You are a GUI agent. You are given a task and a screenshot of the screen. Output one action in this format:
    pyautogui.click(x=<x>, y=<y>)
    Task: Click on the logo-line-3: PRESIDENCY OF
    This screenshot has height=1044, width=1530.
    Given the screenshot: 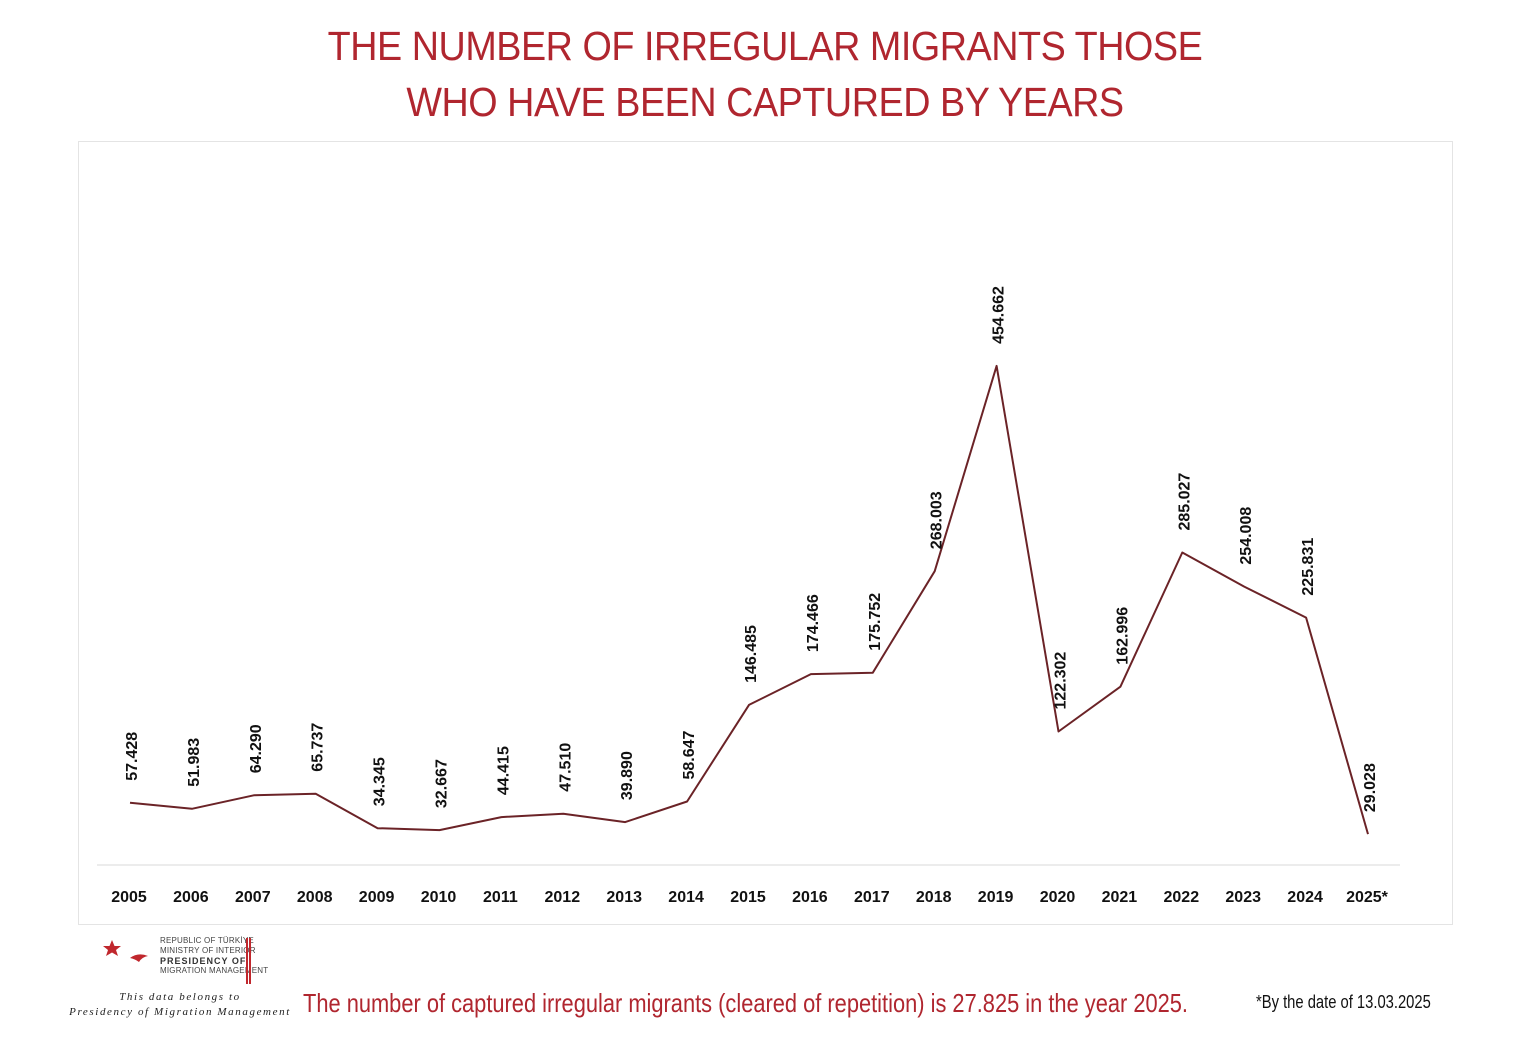 What is the action you would take?
    pyautogui.click(x=203, y=961)
    